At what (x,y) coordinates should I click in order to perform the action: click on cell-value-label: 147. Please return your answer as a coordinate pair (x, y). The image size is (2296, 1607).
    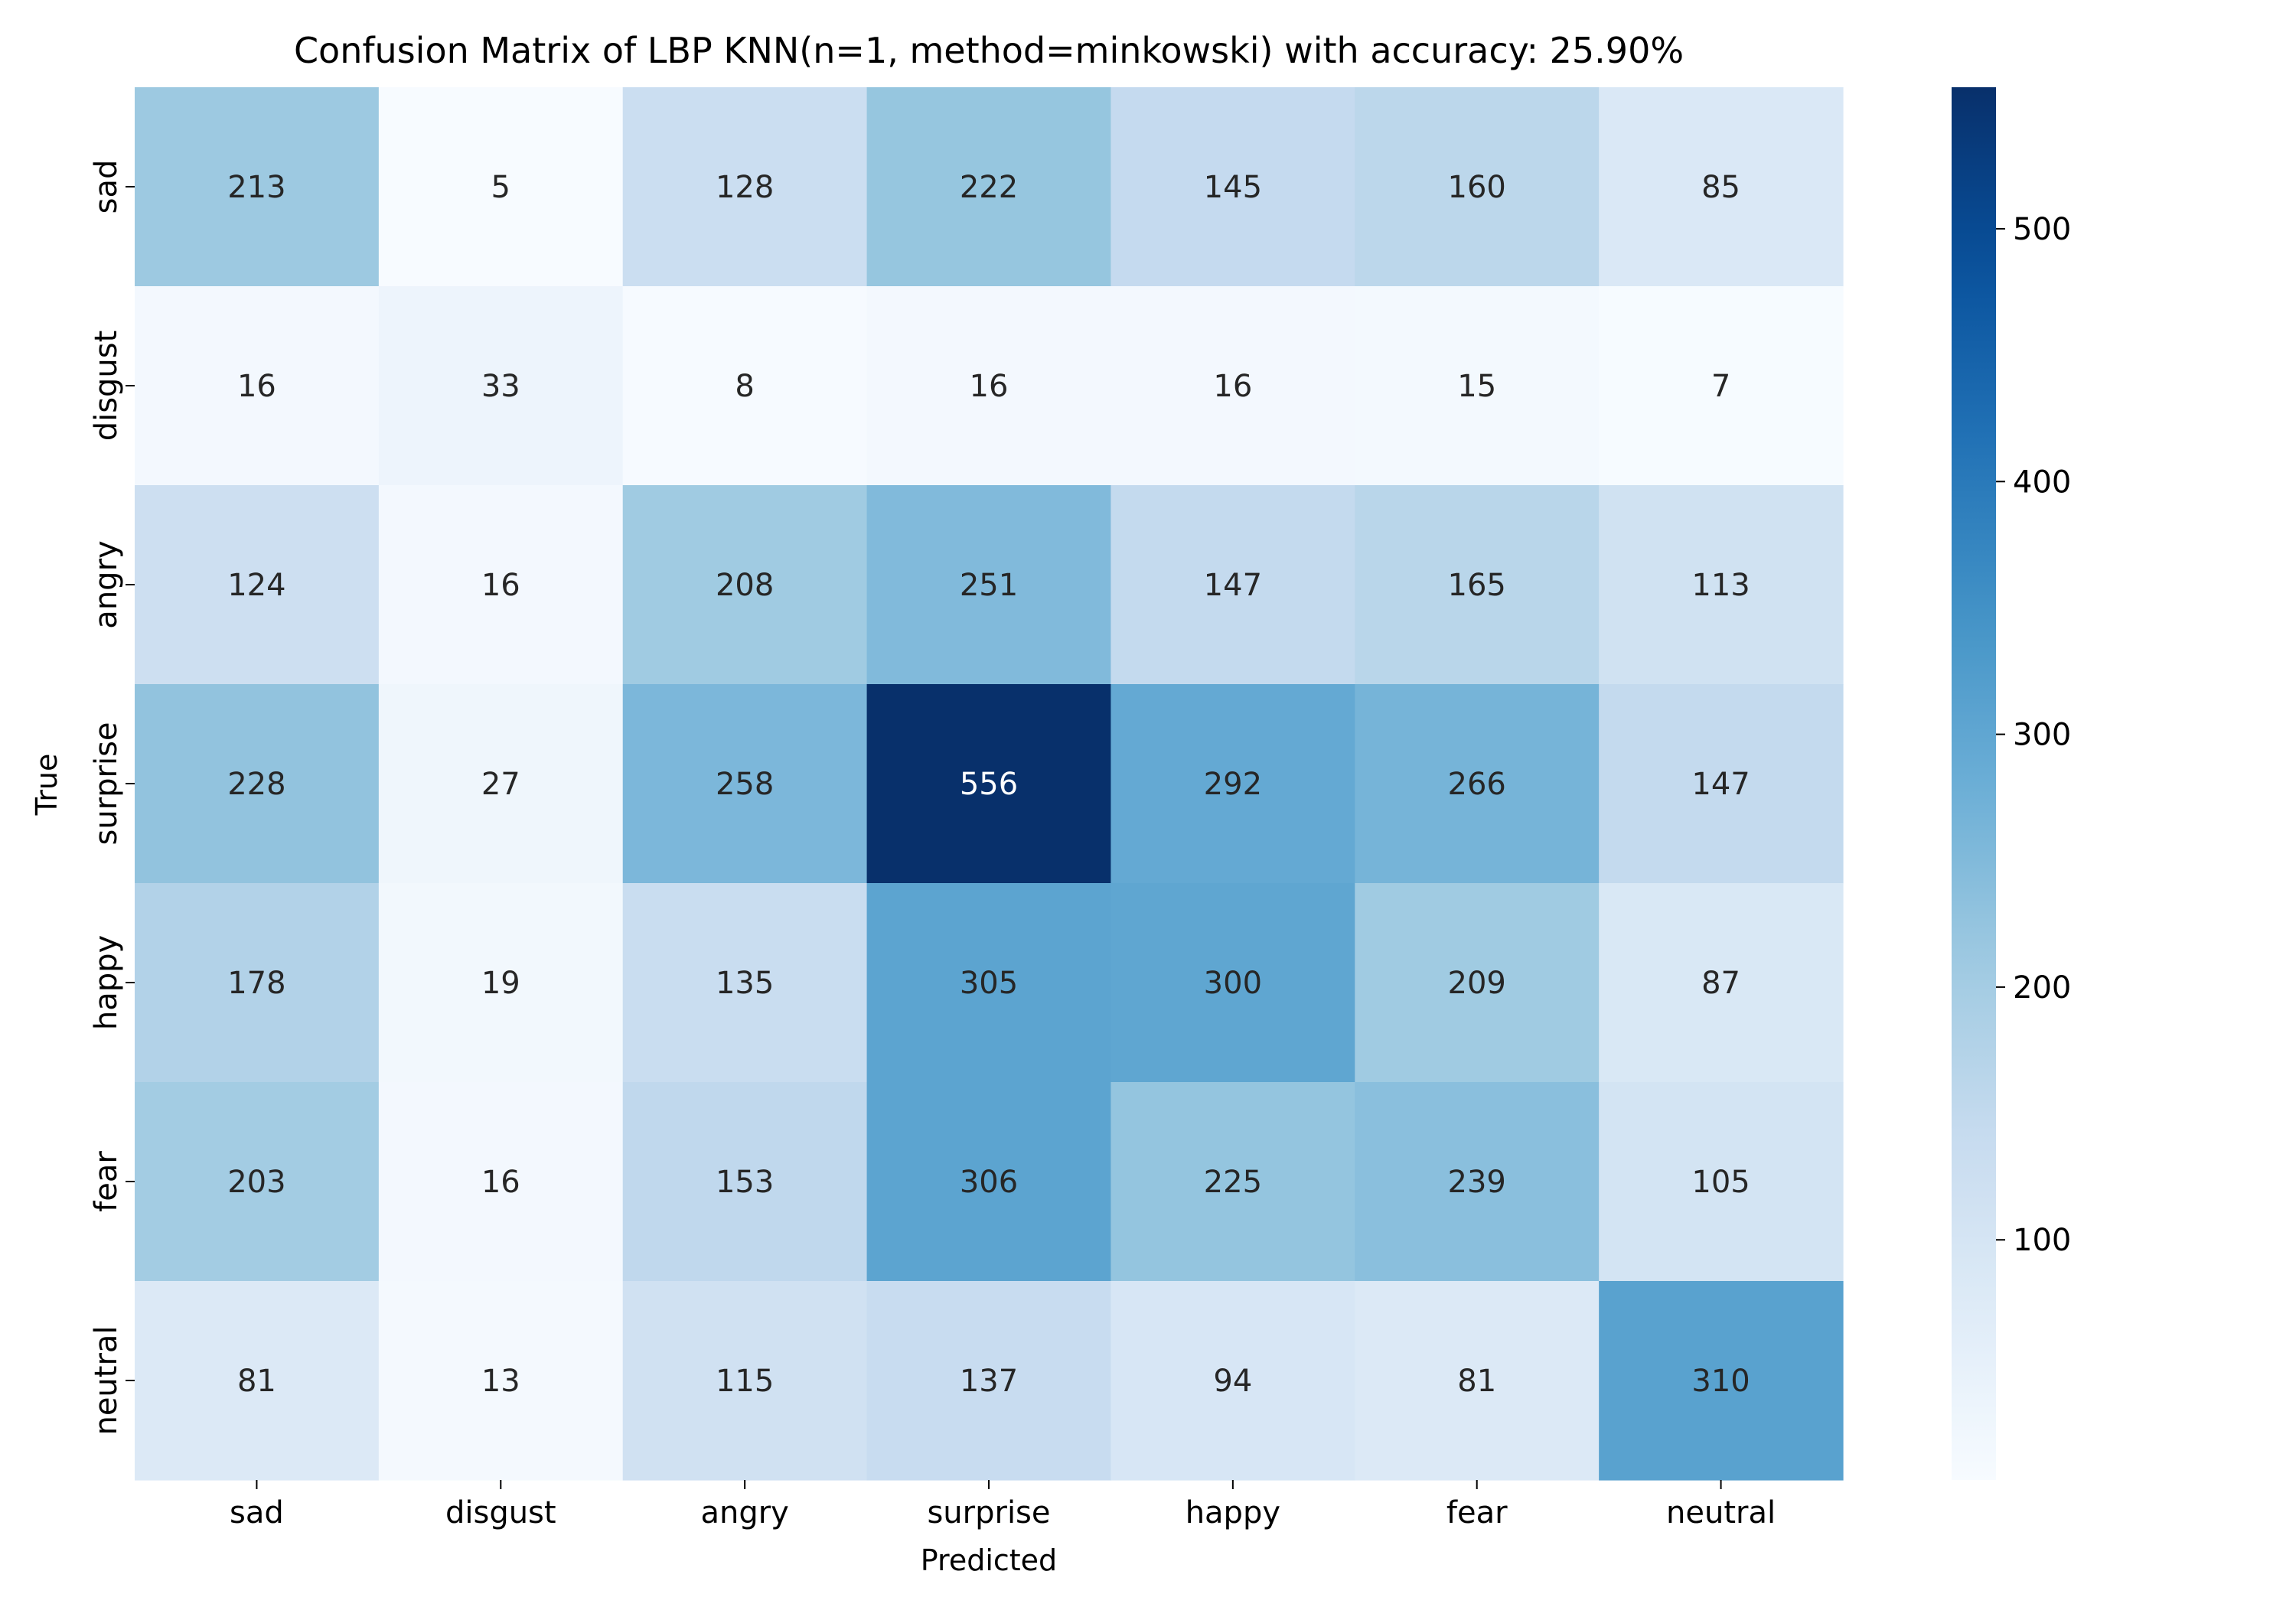
    Looking at the image, I should click on (1720, 784).